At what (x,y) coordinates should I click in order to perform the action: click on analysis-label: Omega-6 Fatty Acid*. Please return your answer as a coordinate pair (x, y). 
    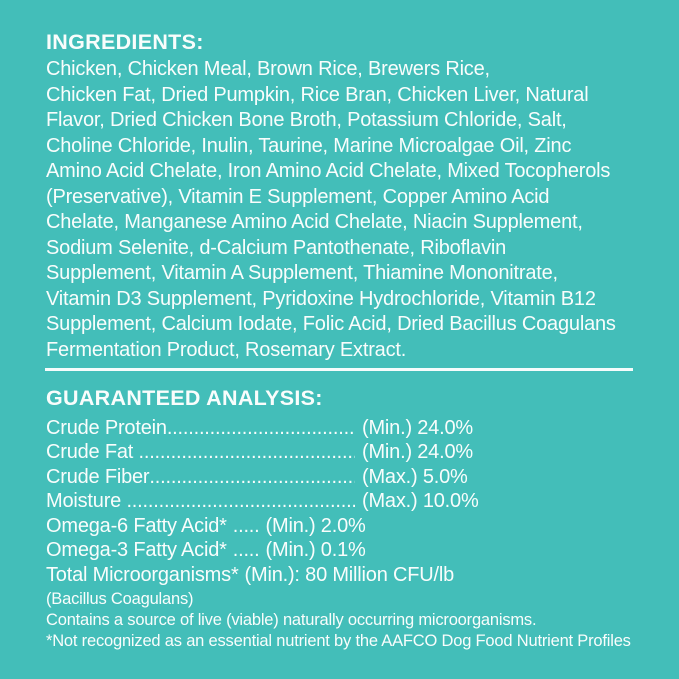
    Looking at the image, I should click on (136, 525).